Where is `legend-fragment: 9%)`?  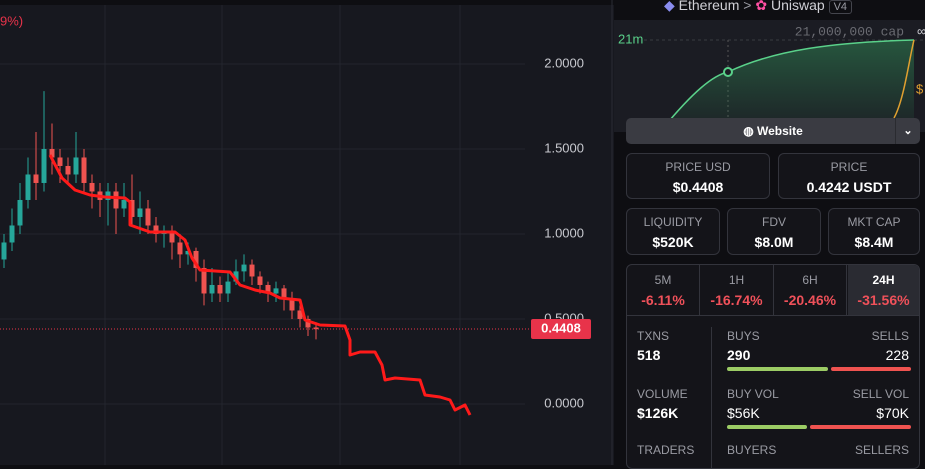 legend-fragment: 9%) is located at coordinates (11, 20).